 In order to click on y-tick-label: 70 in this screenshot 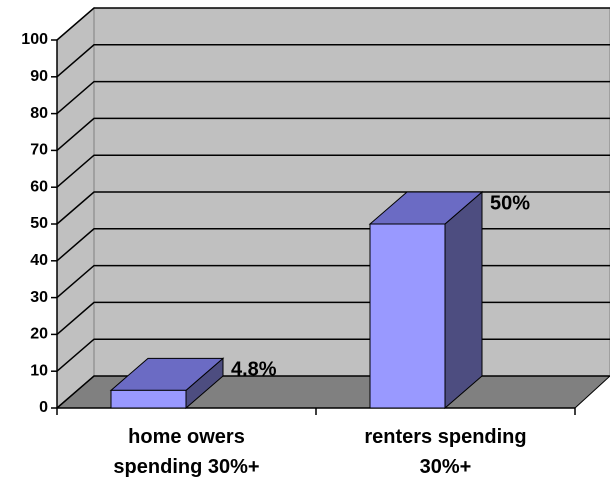, I will do `click(39, 150)`.